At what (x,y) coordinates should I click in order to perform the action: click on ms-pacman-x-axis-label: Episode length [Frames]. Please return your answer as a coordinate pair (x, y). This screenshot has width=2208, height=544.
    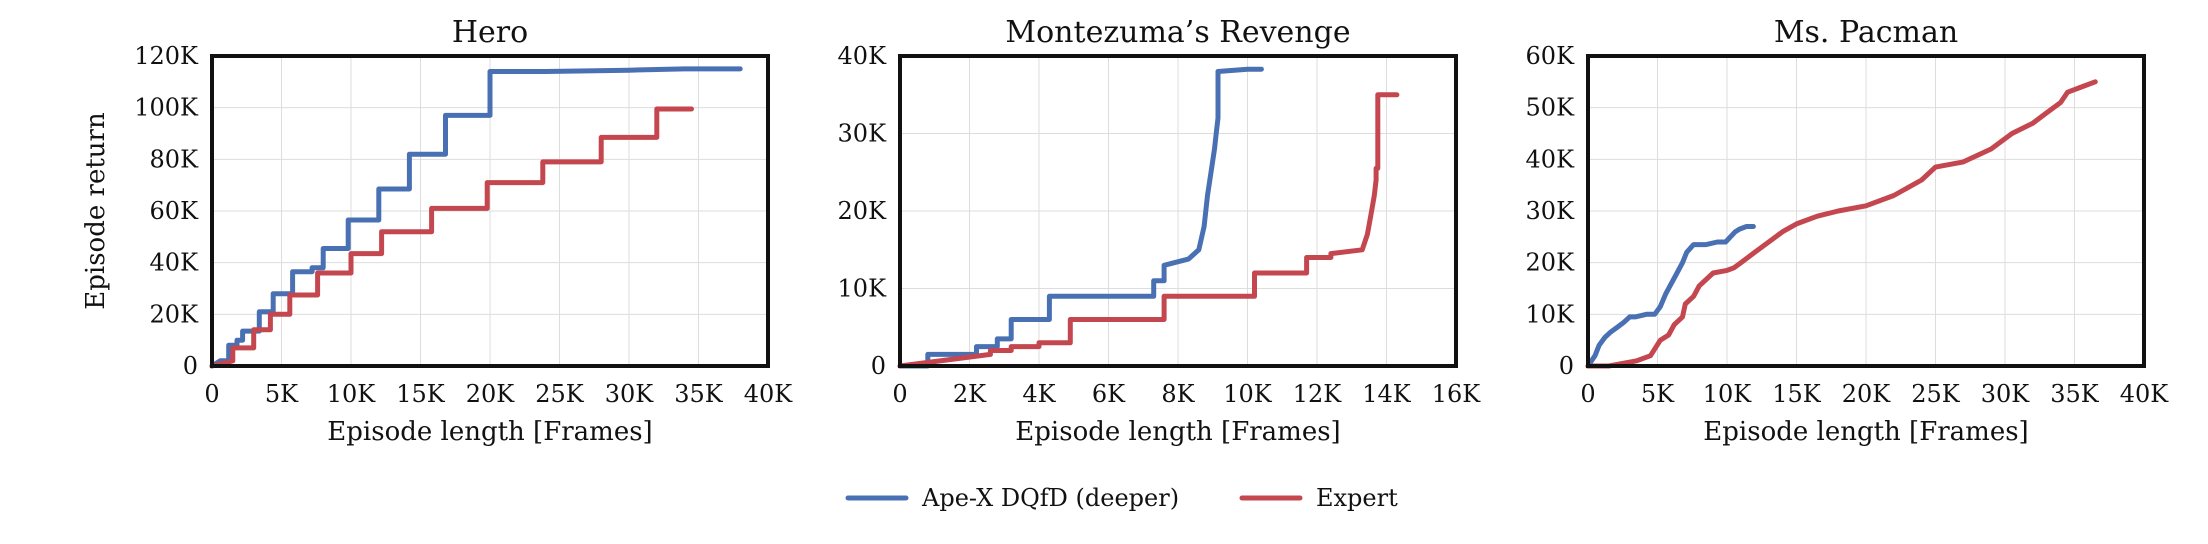
    Looking at the image, I should click on (1865, 432).